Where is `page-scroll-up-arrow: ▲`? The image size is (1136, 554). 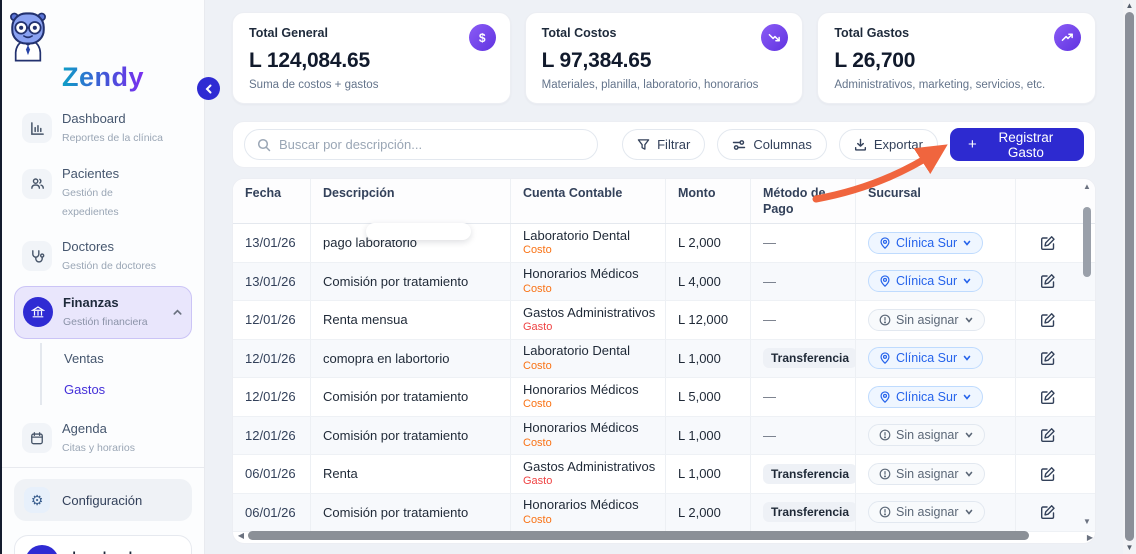 page-scroll-up-arrow: ▲ is located at coordinates (1129, 5).